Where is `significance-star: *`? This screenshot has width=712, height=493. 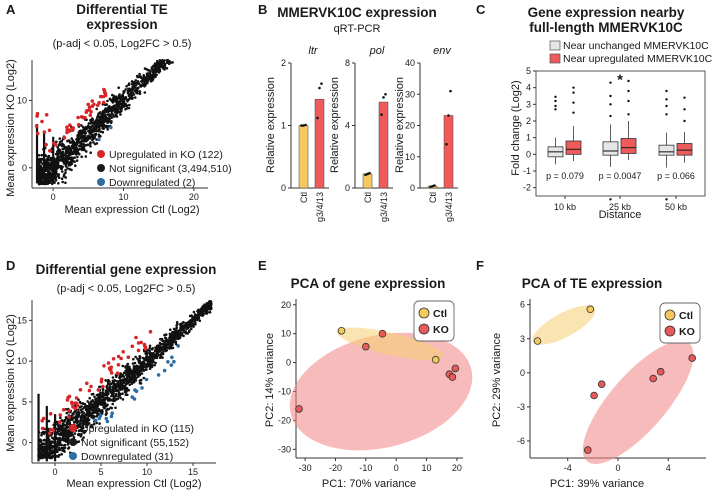 significance-star: * is located at coordinates (620, 79).